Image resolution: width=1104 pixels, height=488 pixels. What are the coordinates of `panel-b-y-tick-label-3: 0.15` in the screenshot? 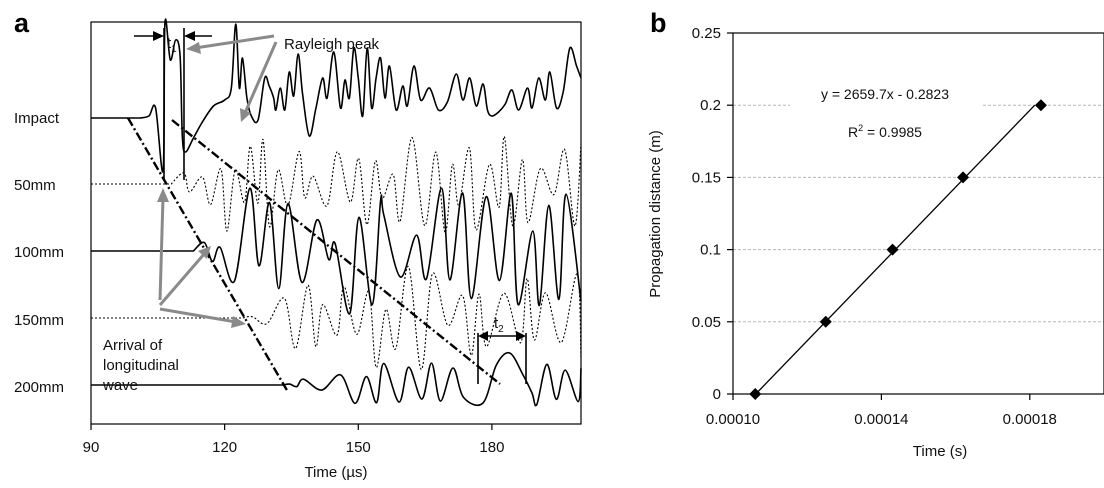 It's located at (706, 177).